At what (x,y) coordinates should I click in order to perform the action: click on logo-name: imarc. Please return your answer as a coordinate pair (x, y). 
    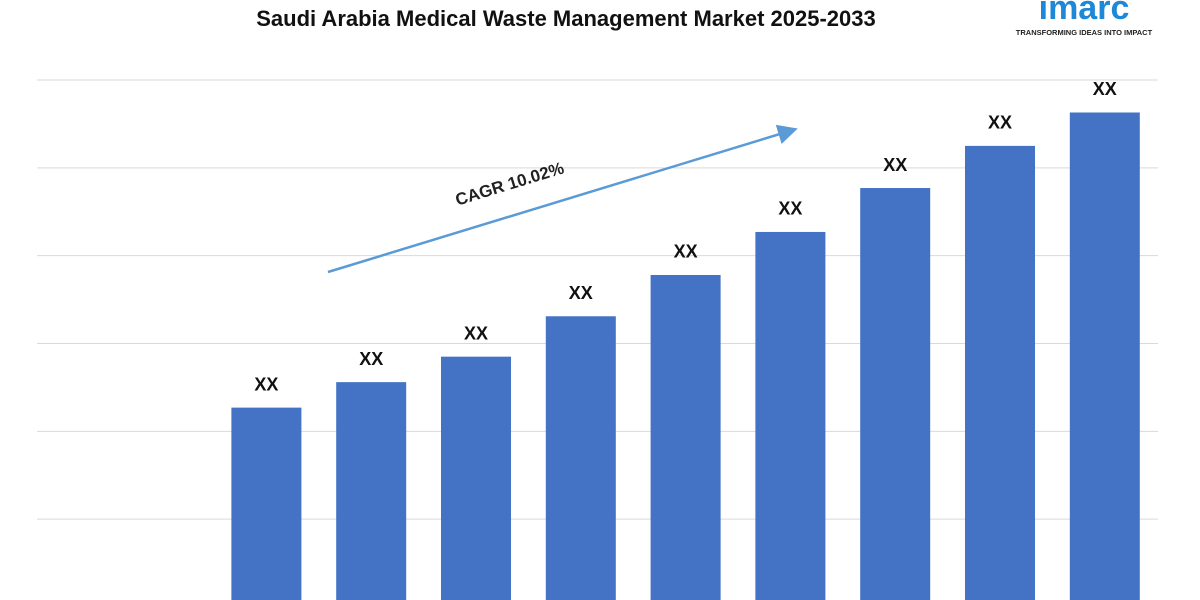
    Looking at the image, I should click on (1084, 13).